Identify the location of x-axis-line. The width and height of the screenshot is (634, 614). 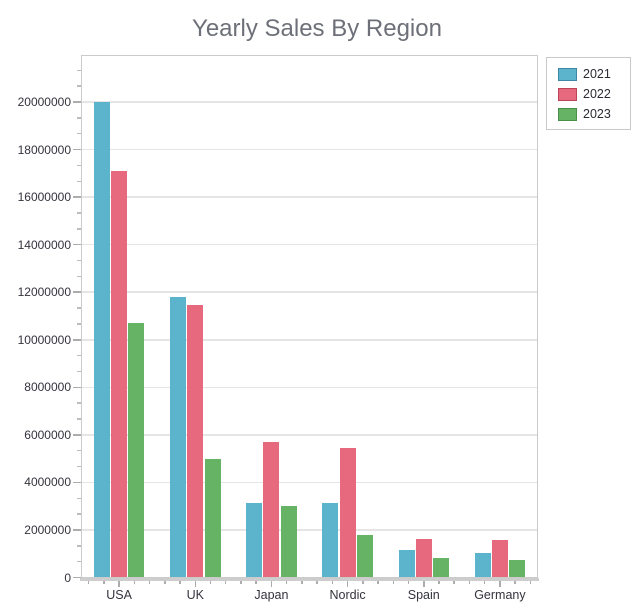
(309, 579).